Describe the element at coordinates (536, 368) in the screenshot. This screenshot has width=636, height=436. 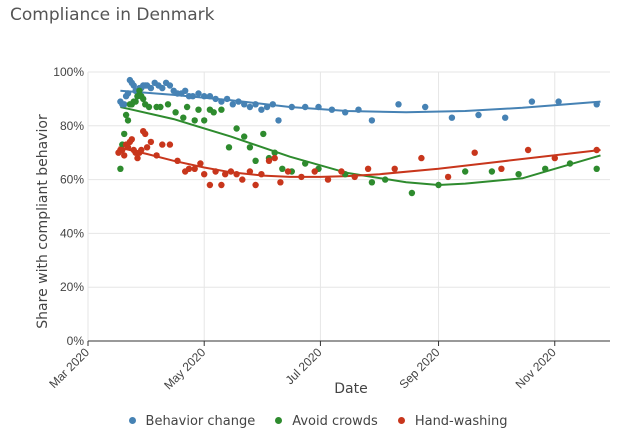
I see `x-tick-label: Nov 2020` at that location.